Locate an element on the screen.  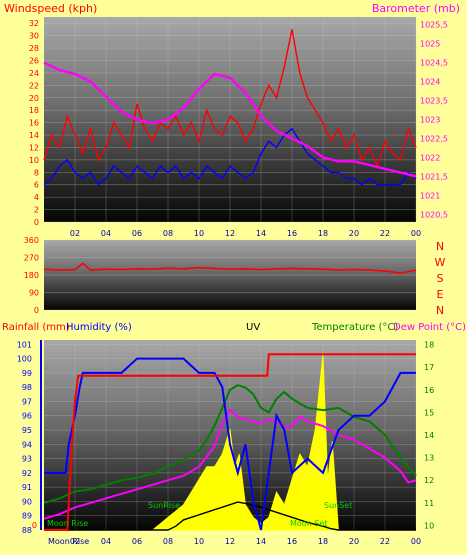
compass-letter-e: E is located at coordinates (440, 294).